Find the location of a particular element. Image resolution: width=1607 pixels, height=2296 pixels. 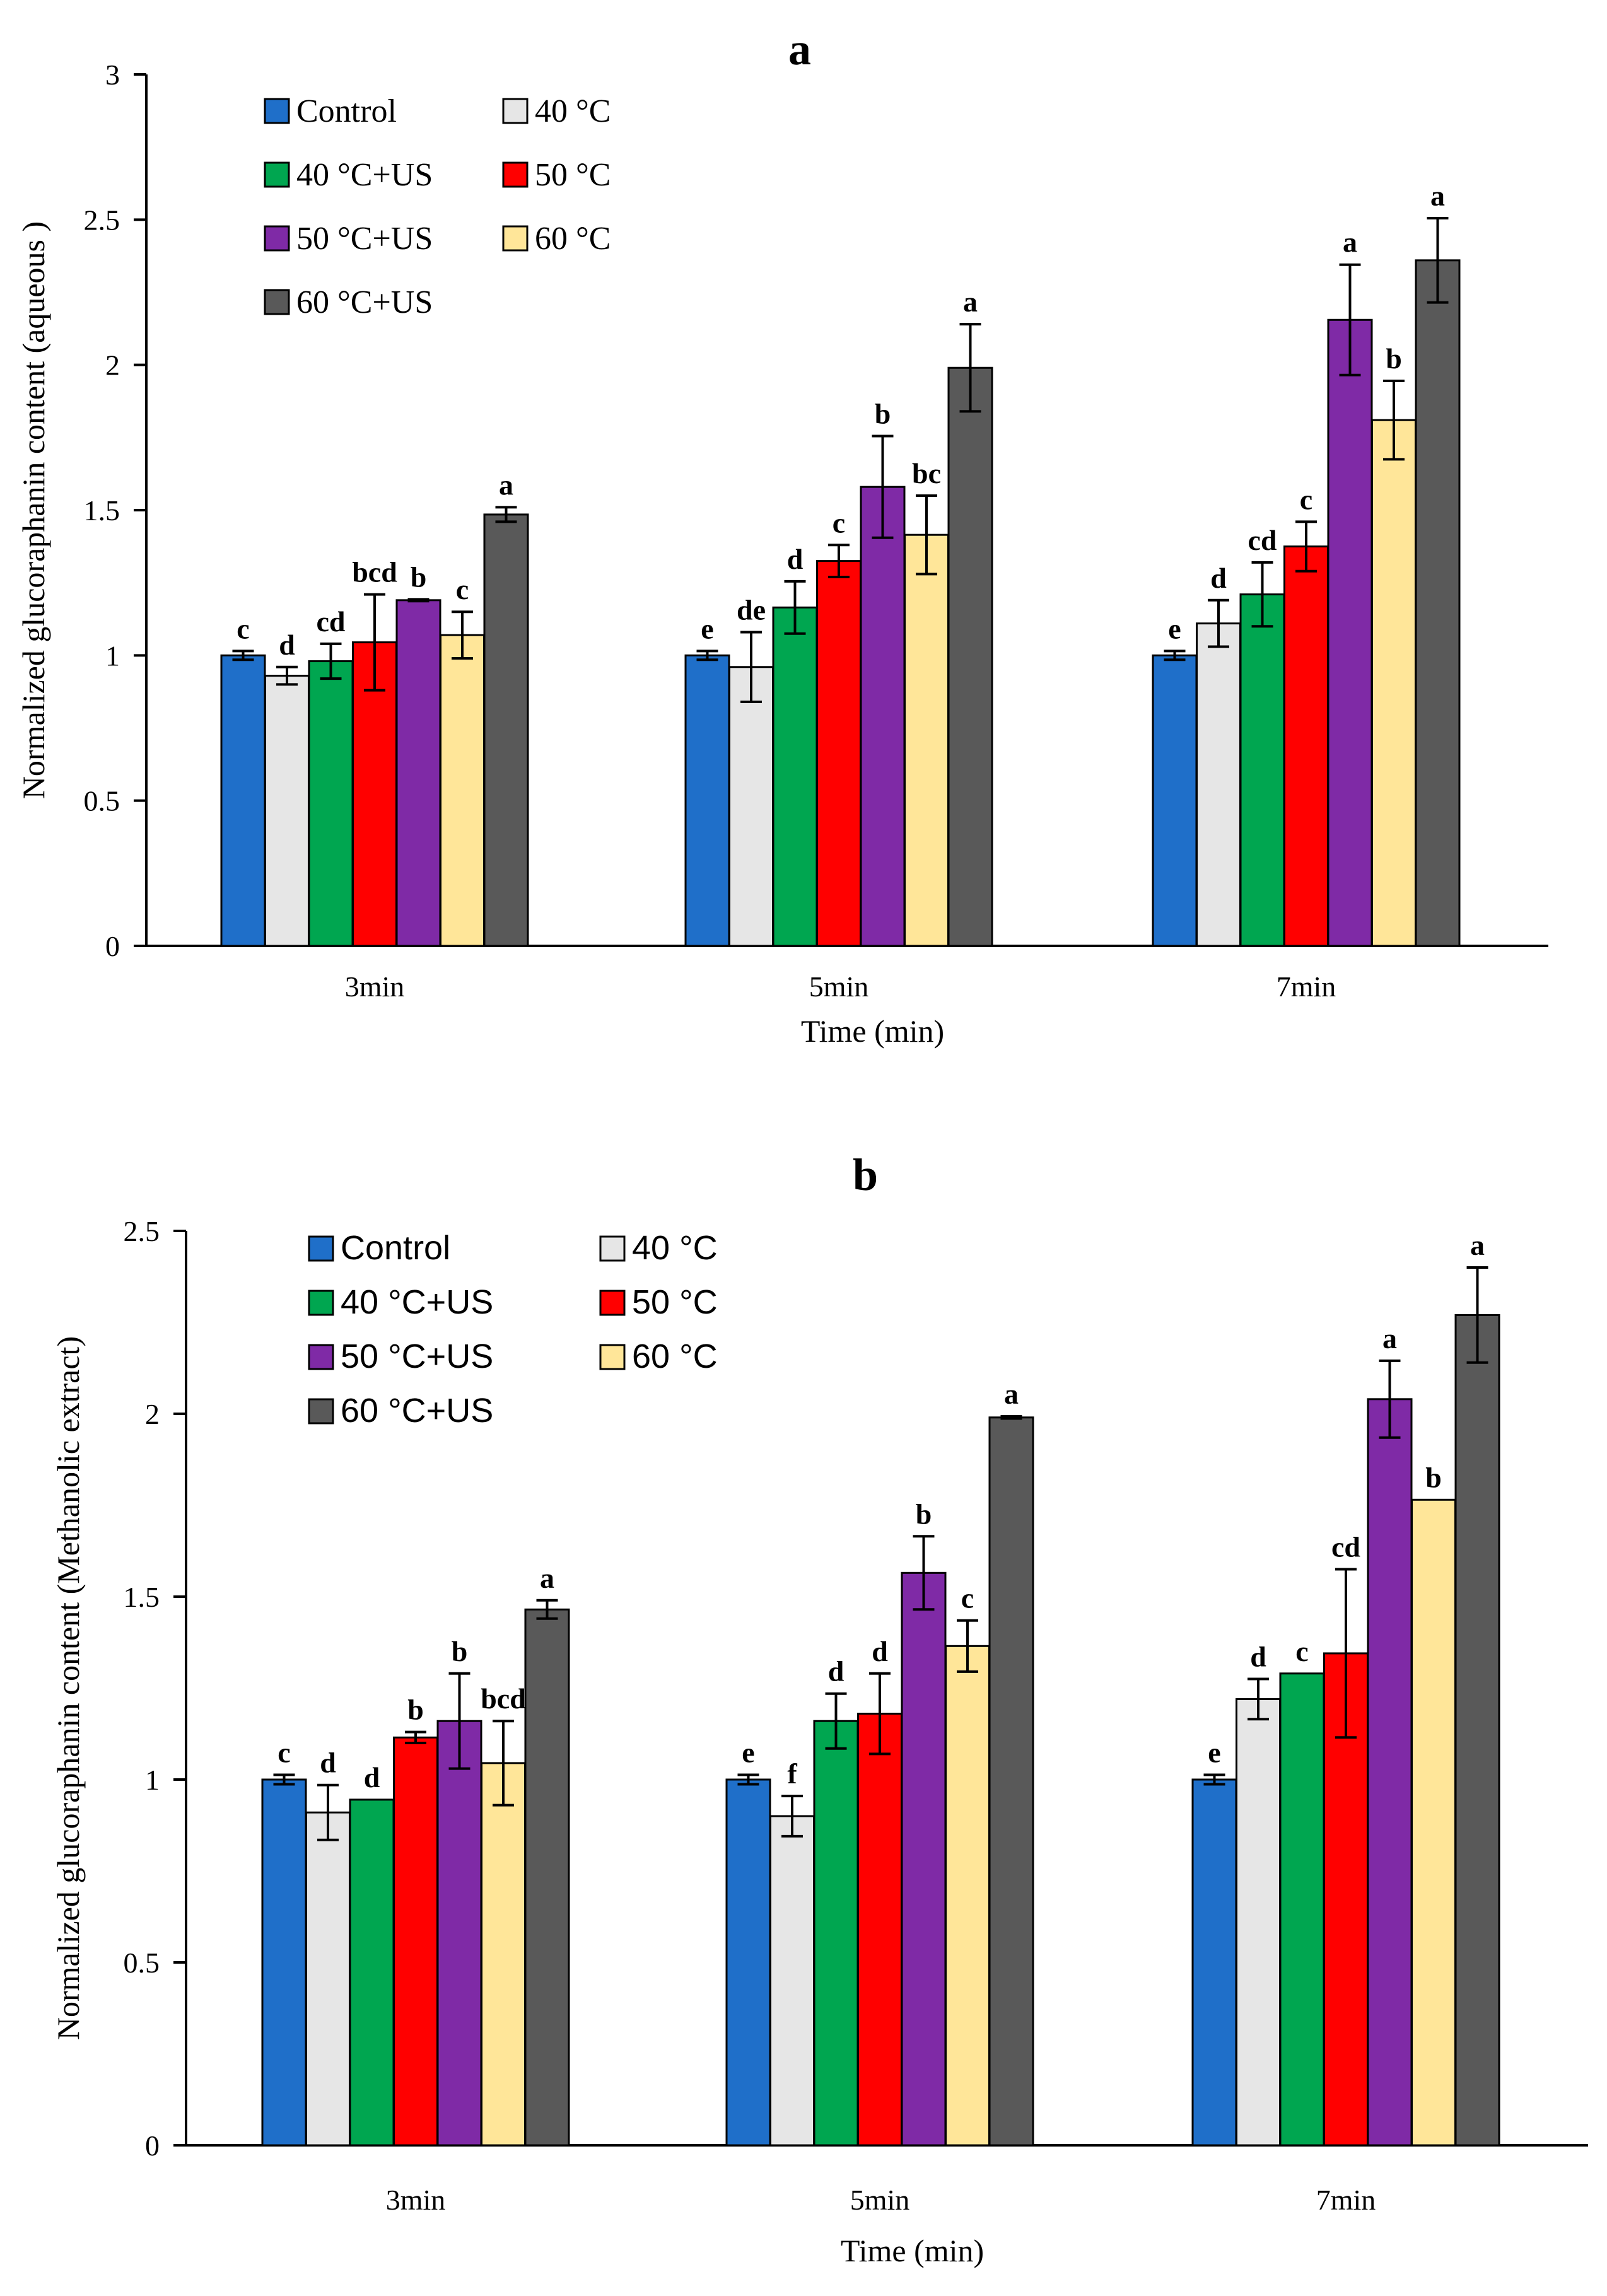

significance-label: de is located at coordinates (751, 609).